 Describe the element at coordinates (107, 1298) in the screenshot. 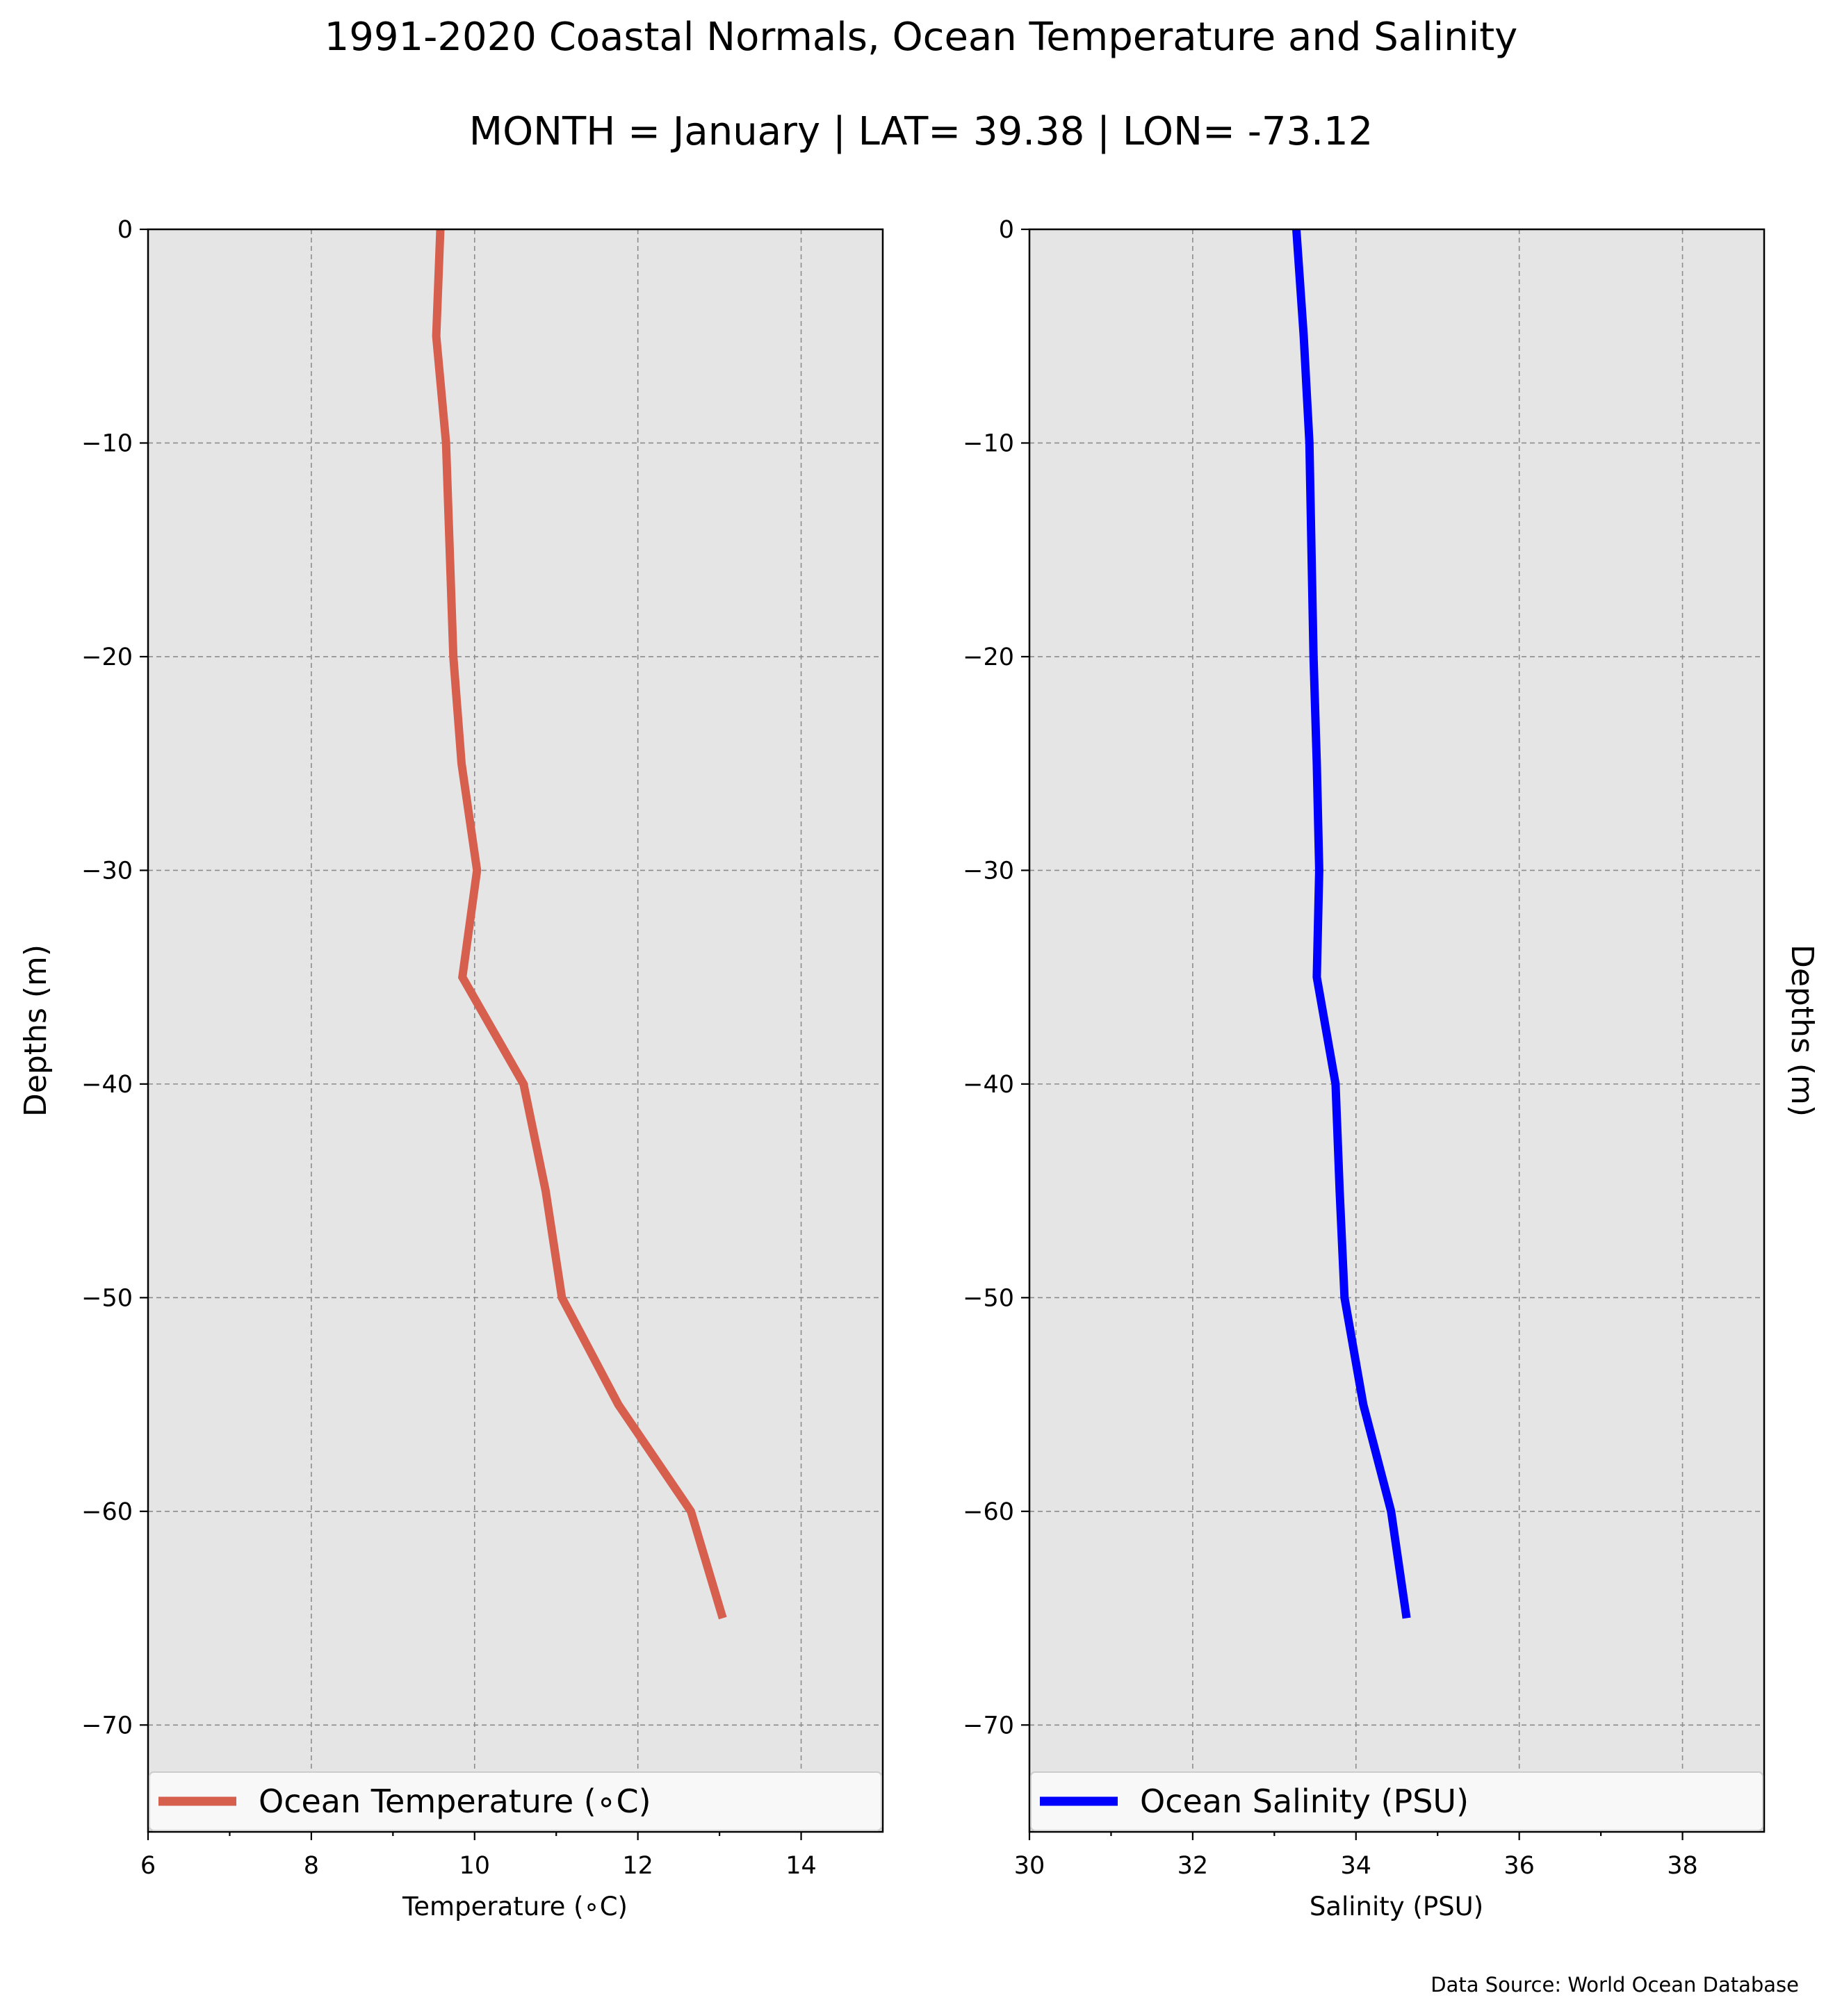

I see `temperature-y-tick-label: −50` at that location.